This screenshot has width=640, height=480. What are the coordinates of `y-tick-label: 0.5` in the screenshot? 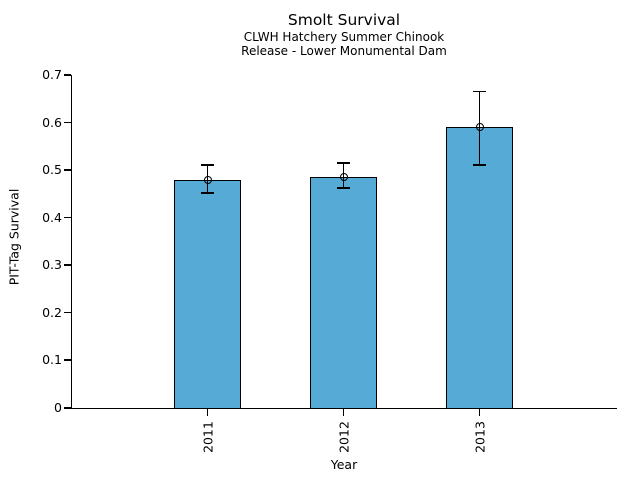 It's located at (52, 169).